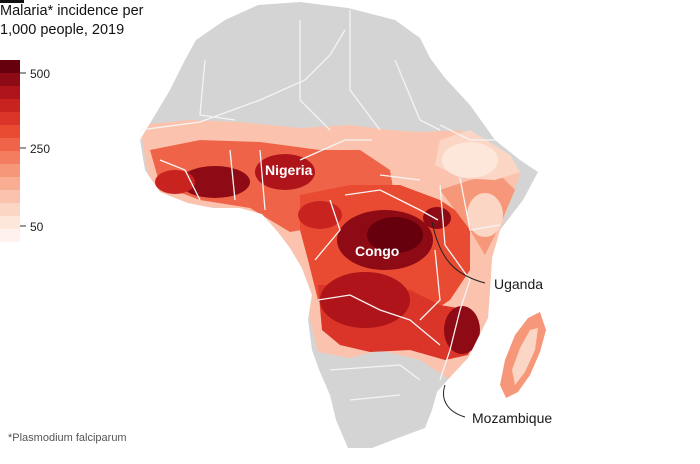  I want to click on hotspot-uganda, so click(437, 218).